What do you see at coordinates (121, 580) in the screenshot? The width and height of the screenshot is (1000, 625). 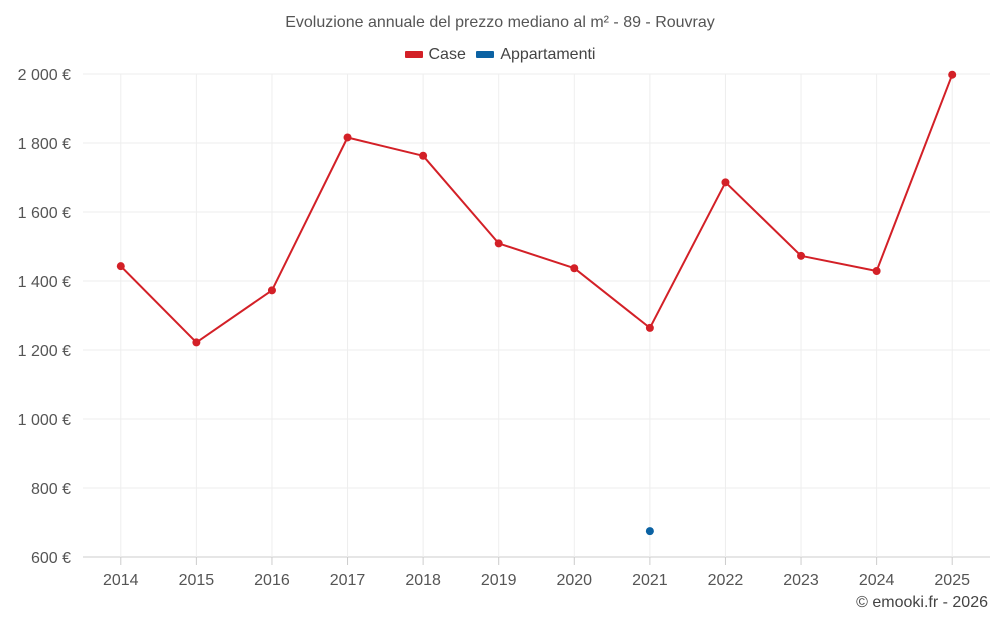 I see `x-tick-label: 2014` at bounding box center [121, 580].